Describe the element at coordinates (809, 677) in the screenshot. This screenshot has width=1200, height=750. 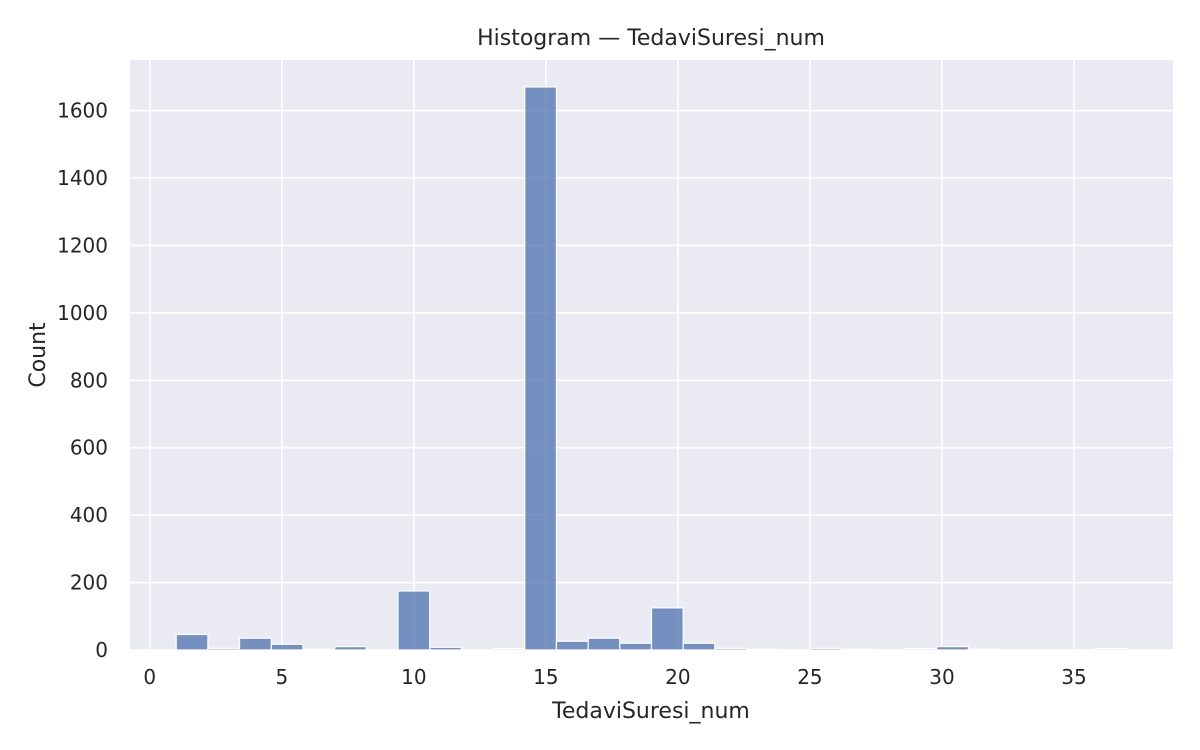
I see `x-tick-label: 25` at that location.